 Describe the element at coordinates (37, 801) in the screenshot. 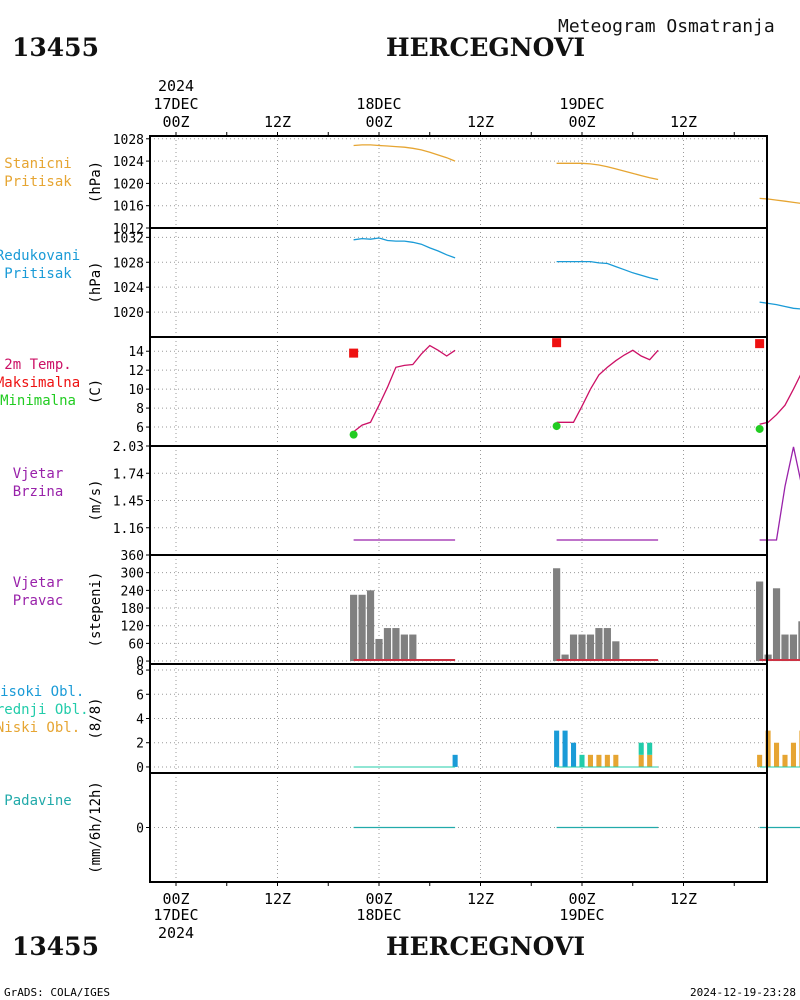

I see `panel-label: Padavine` at that location.